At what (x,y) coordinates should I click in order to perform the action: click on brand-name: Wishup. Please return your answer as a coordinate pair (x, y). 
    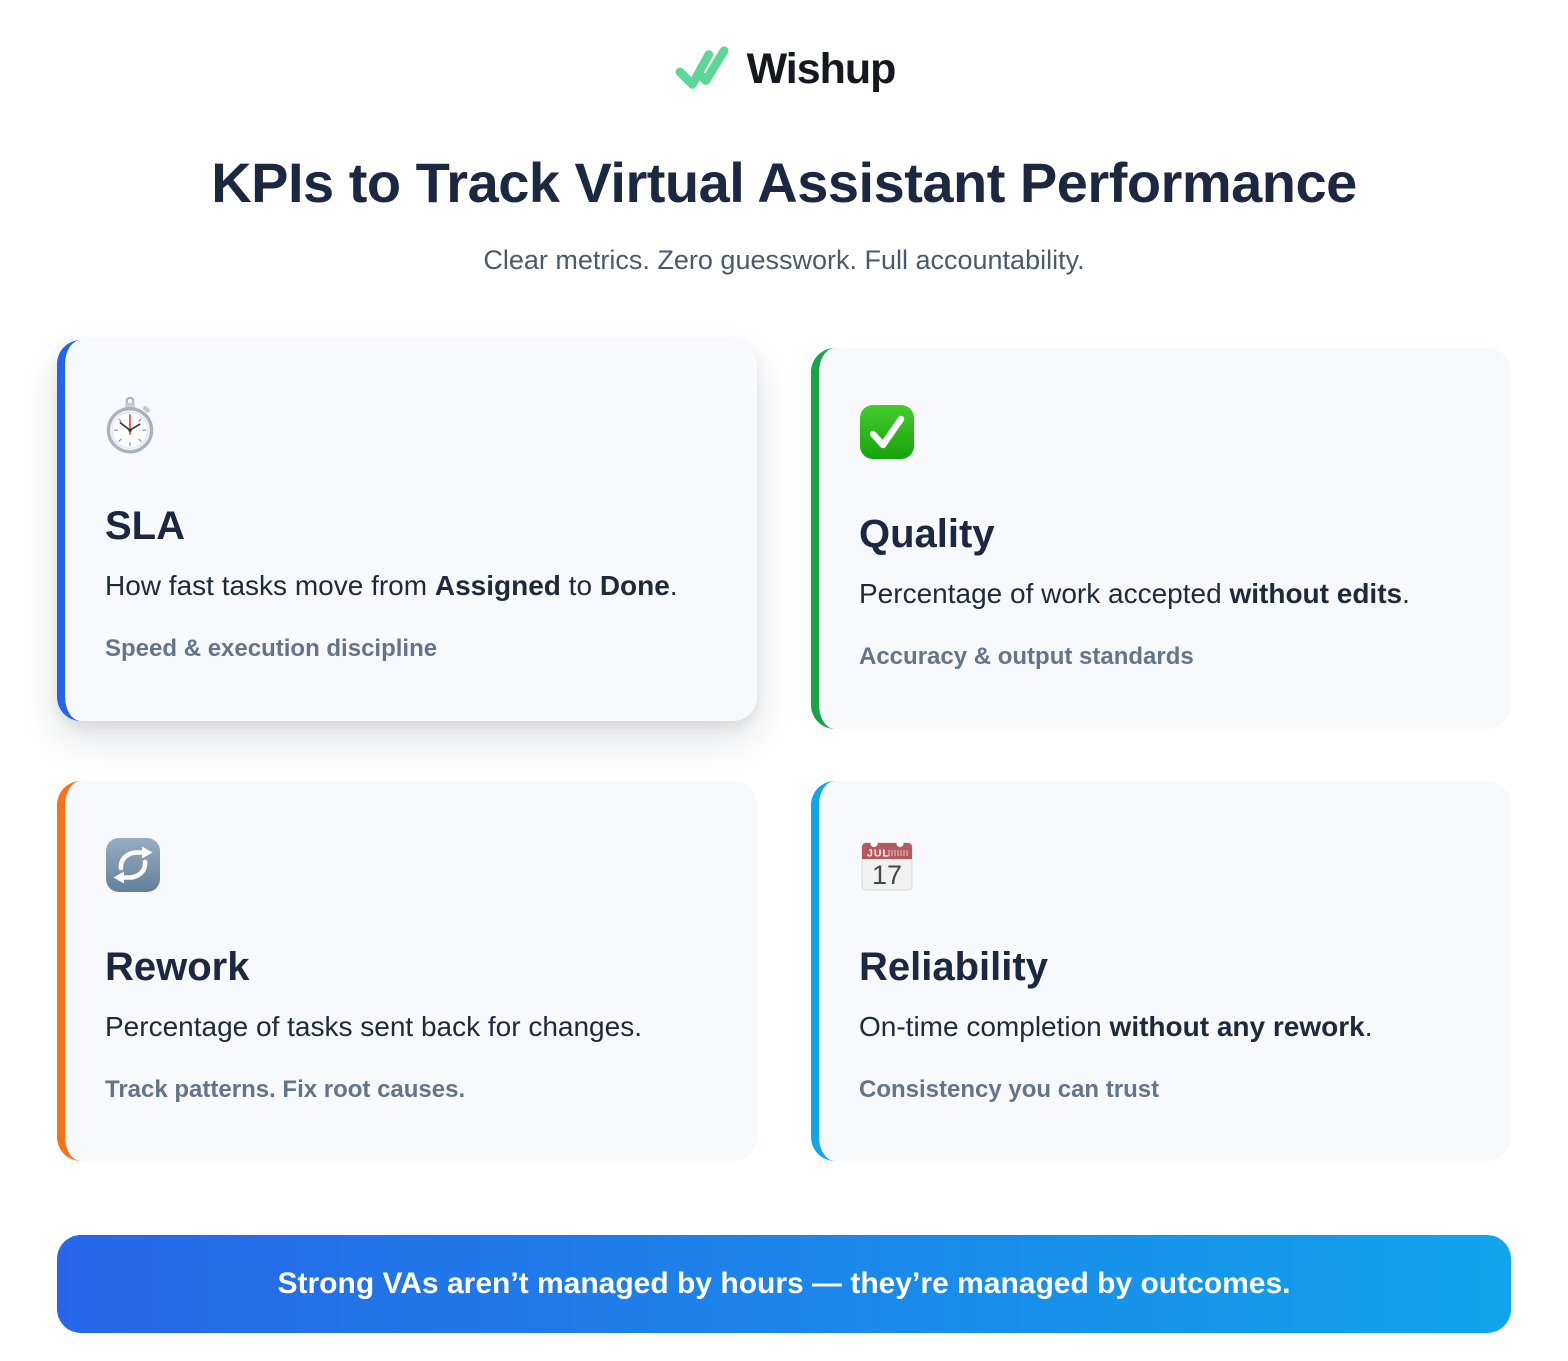
    Looking at the image, I should click on (821, 68).